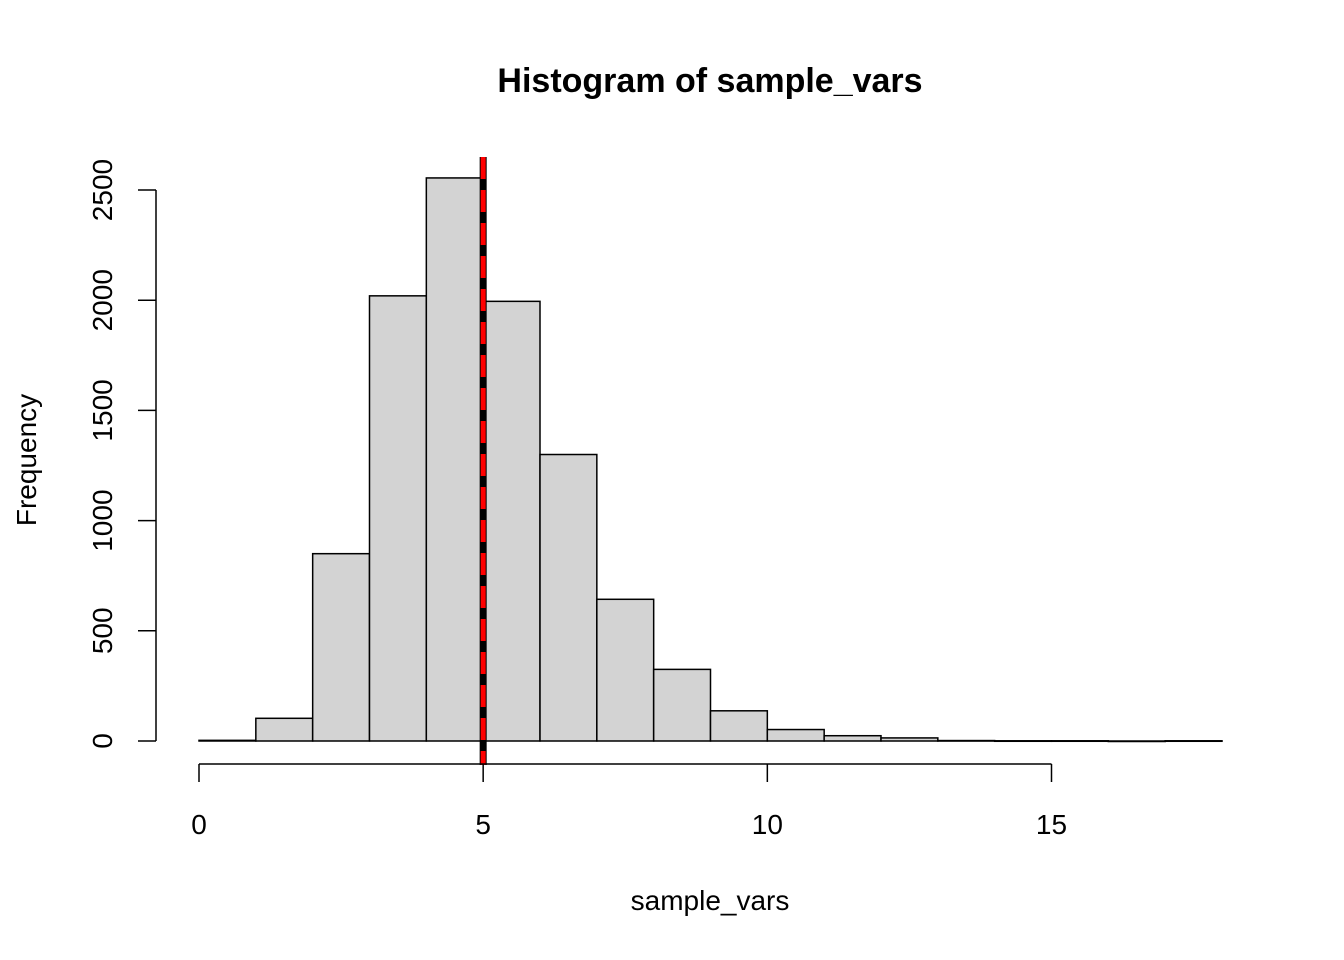  I want to click on x-tick-label-2: 10, so click(767, 824).